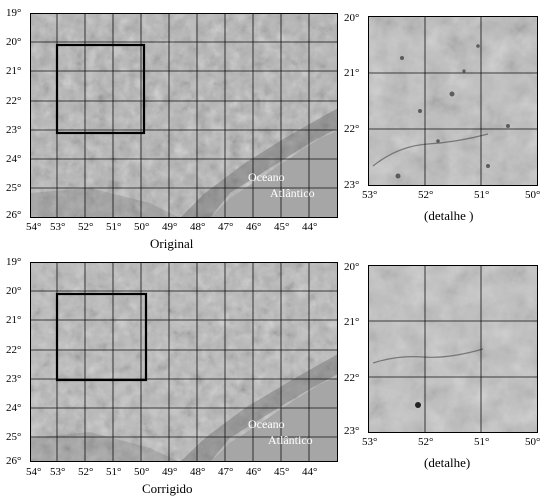 The height and width of the screenshot is (498, 545). I want to click on caption-detail-corrected: (detalhe), so click(447, 462).